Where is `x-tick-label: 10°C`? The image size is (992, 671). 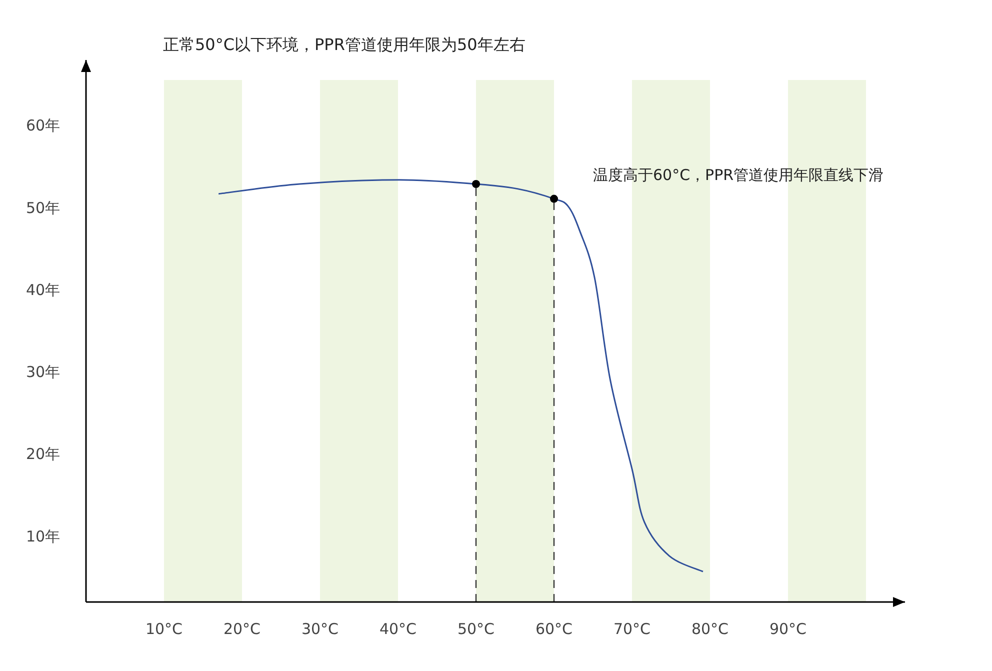
x-tick-label: 10°C is located at coordinates (164, 629).